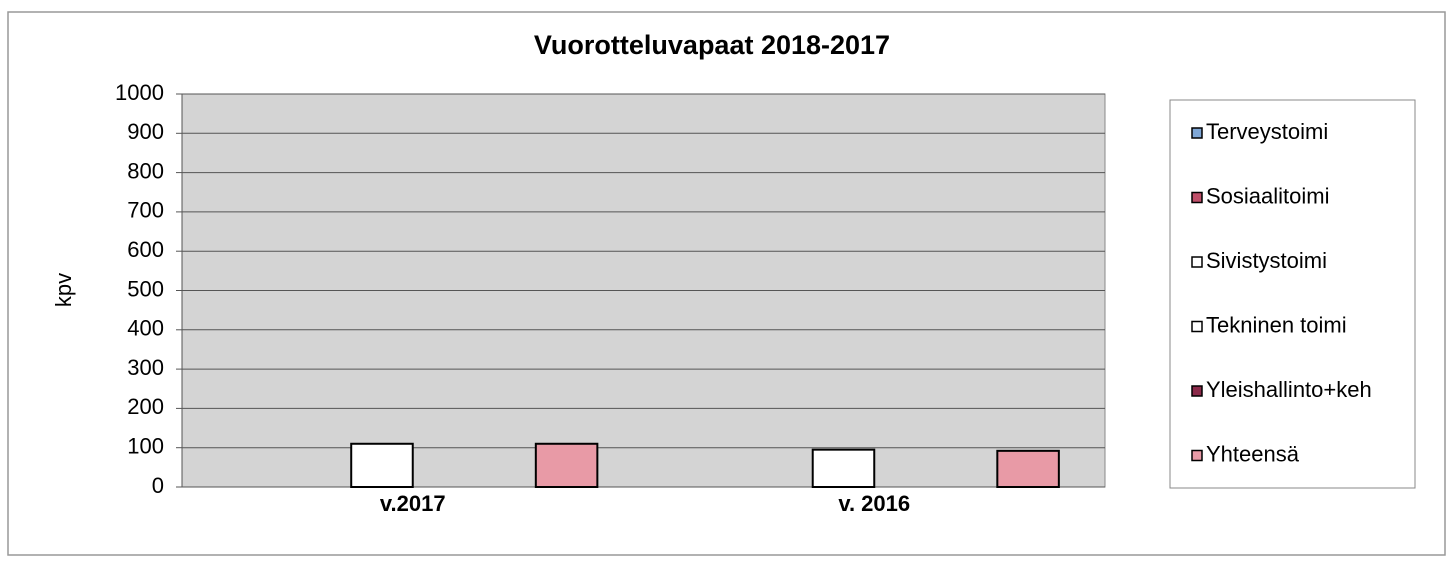 This screenshot has width=1452, height=567. Describe the element at coordinates (1289, 389) in the screenshot. I see `legend-label: Yleishallinto+keh` at that location.